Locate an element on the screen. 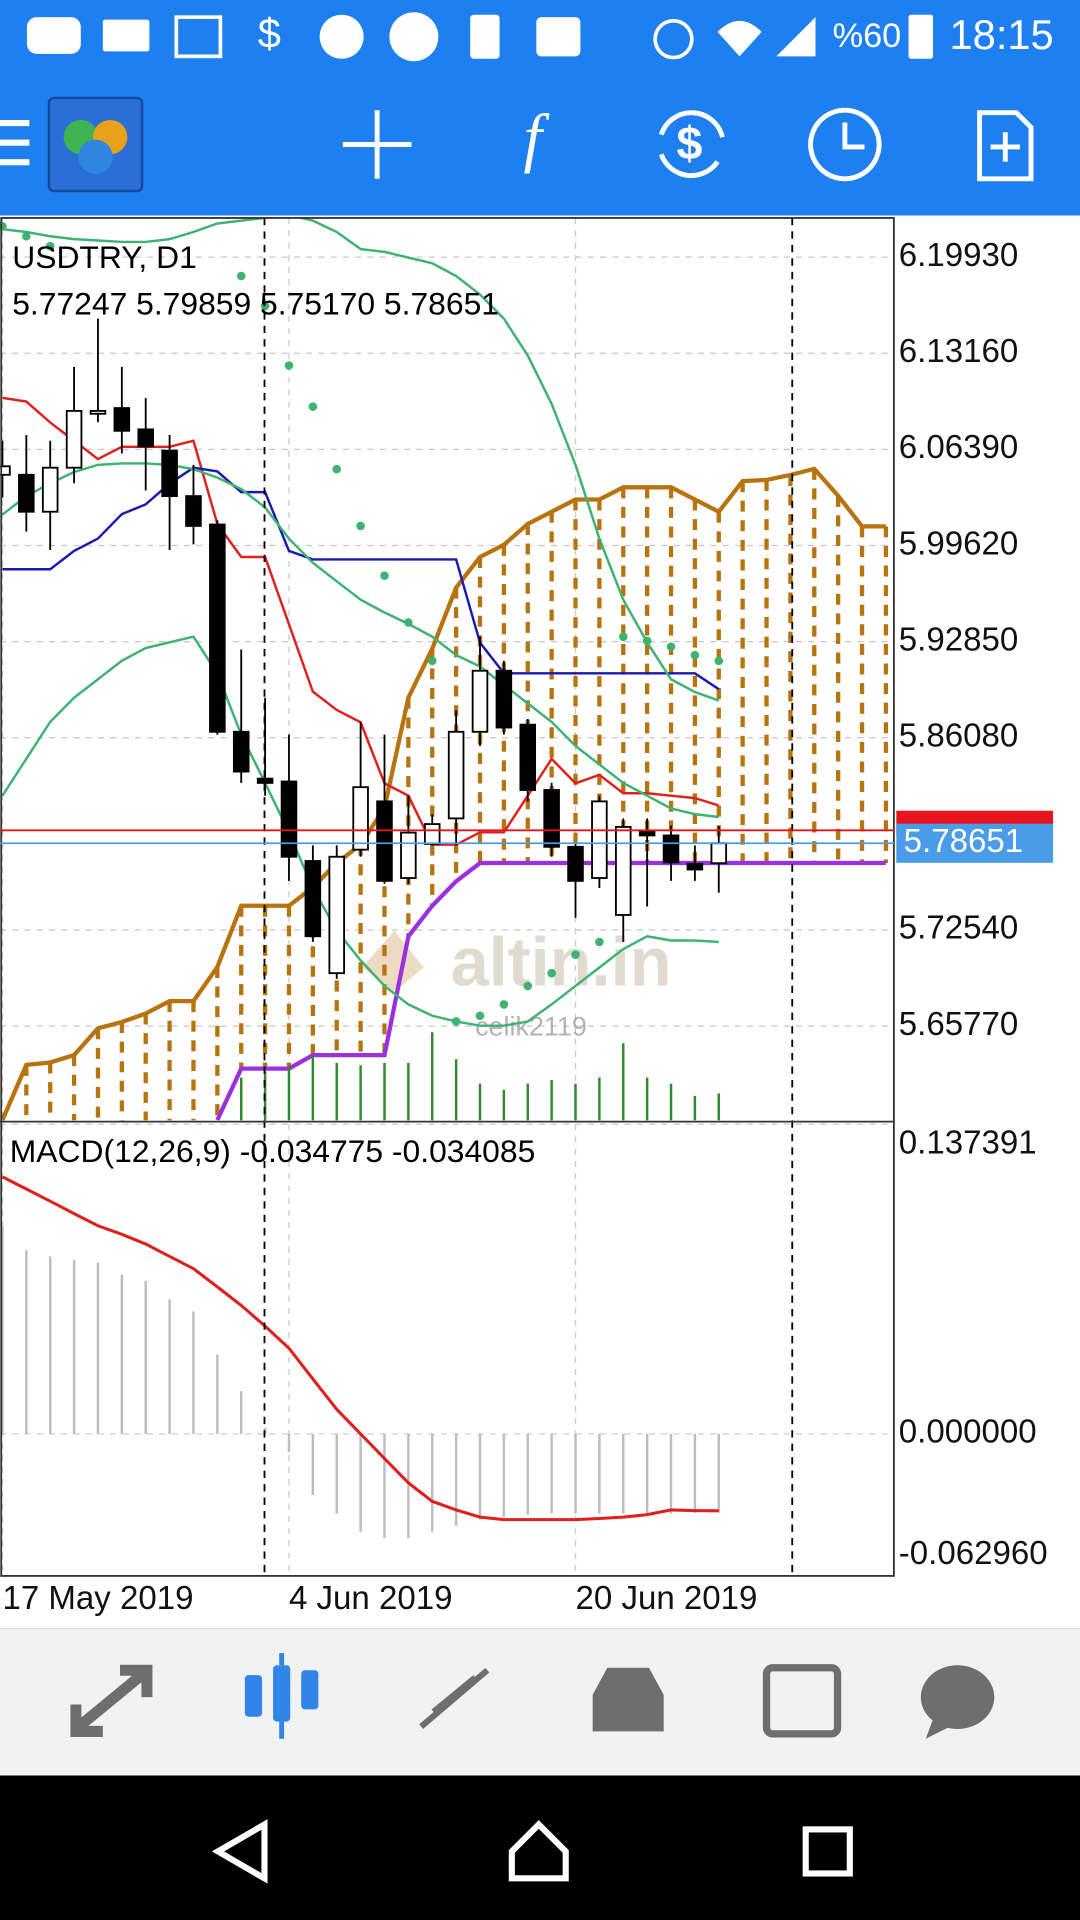 Image resolution: width=1080 pixels, height=1920 pixels. watermark: altin.in celik2119 is located at coordinates (517, 982).